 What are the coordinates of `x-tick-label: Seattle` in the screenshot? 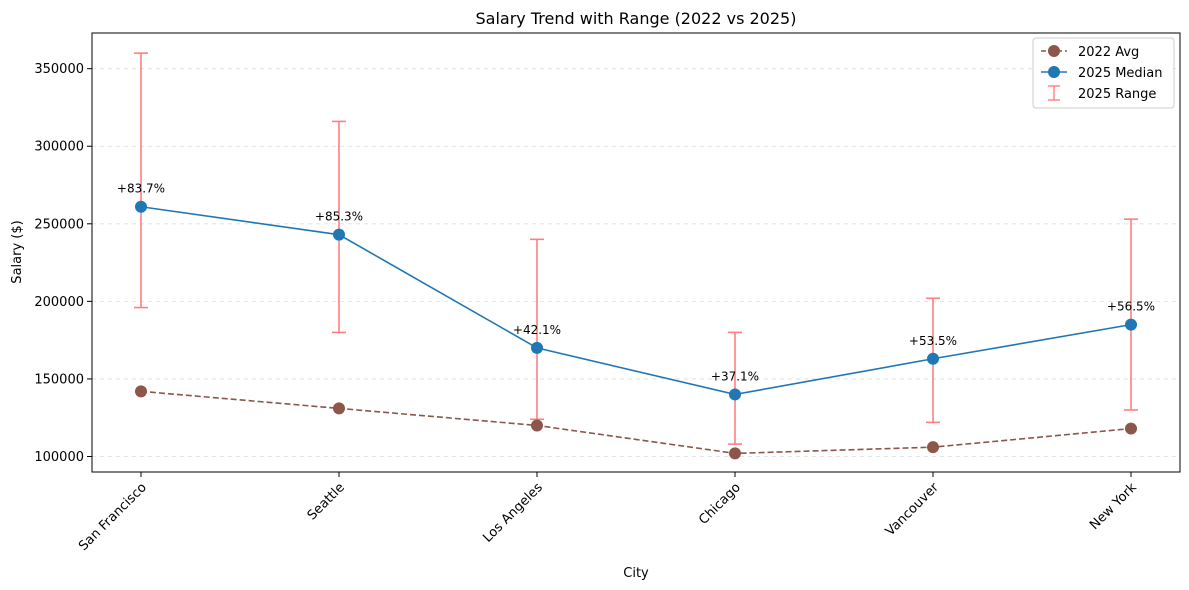 It's located at (326, 501).